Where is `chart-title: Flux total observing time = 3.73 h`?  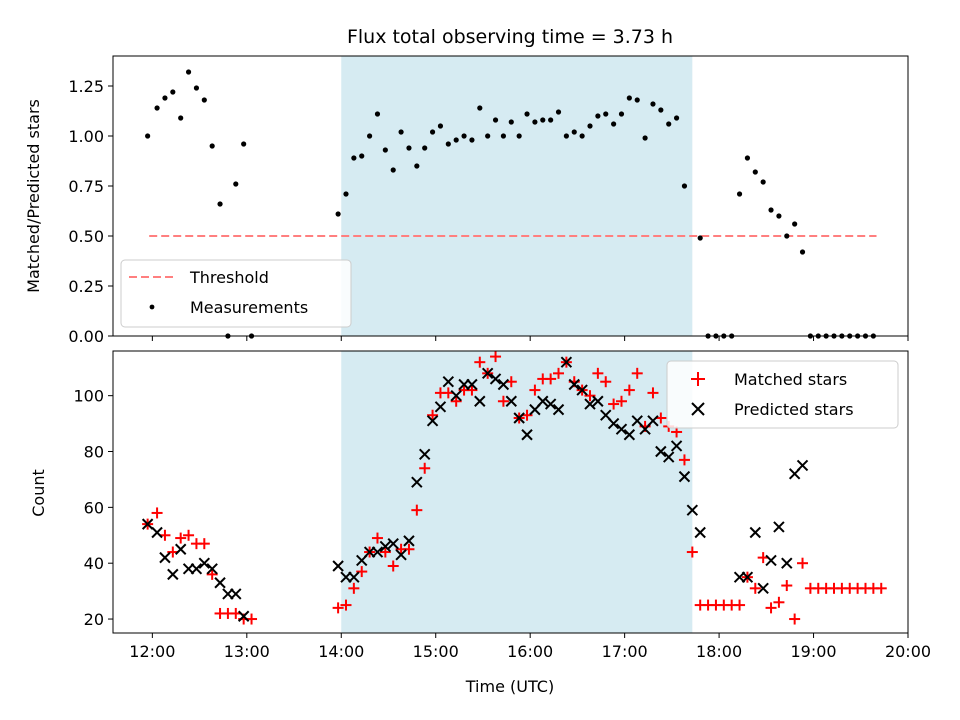
chart-title: Flux total observing time = 3.73 h is located at coordinates (510, 37).